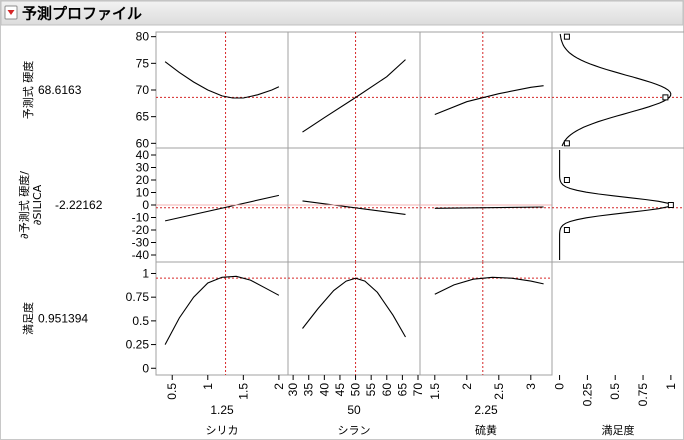 This screenshot has width=684, height=440. What do you see at coordinates (60, 90) in the screenshot?
I see `response-current-value: 68.6163` at bounding box center [60, 90].